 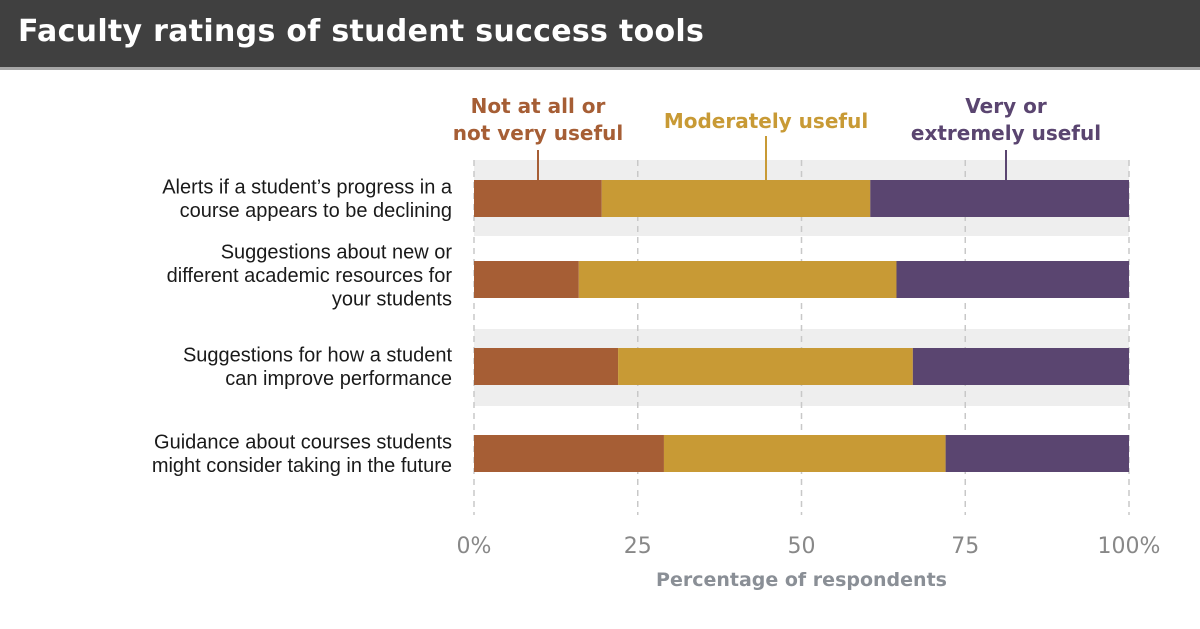 I want to click on category-label: different academic resources for, so click(x=310, y=276).